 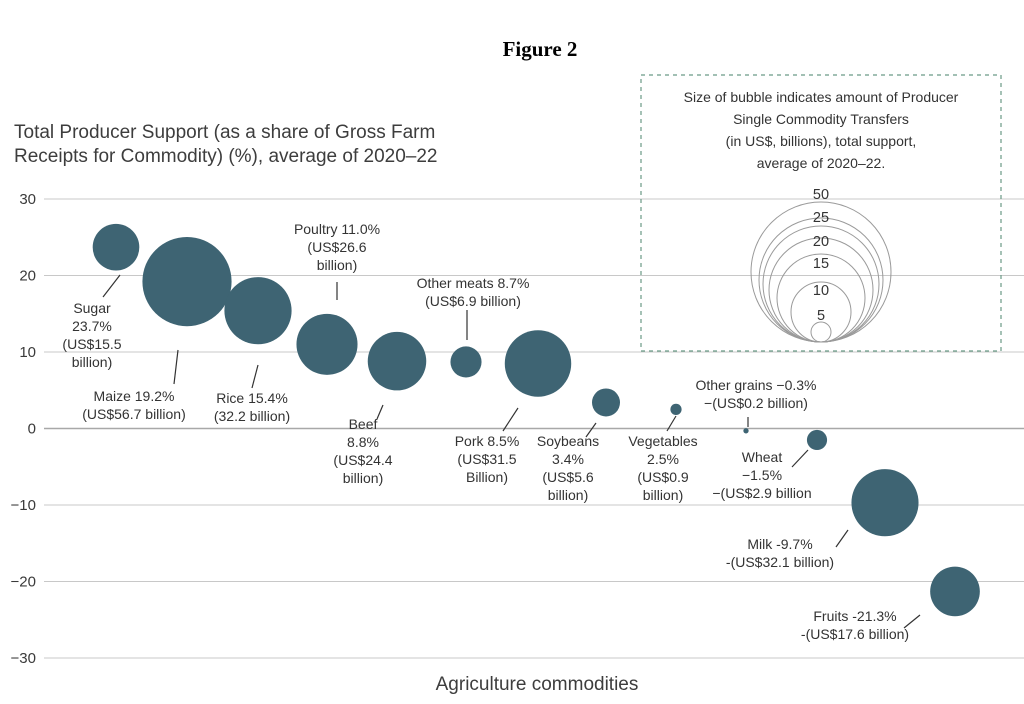 I want to click on fruits-bubble, so click(x=955, y=591).